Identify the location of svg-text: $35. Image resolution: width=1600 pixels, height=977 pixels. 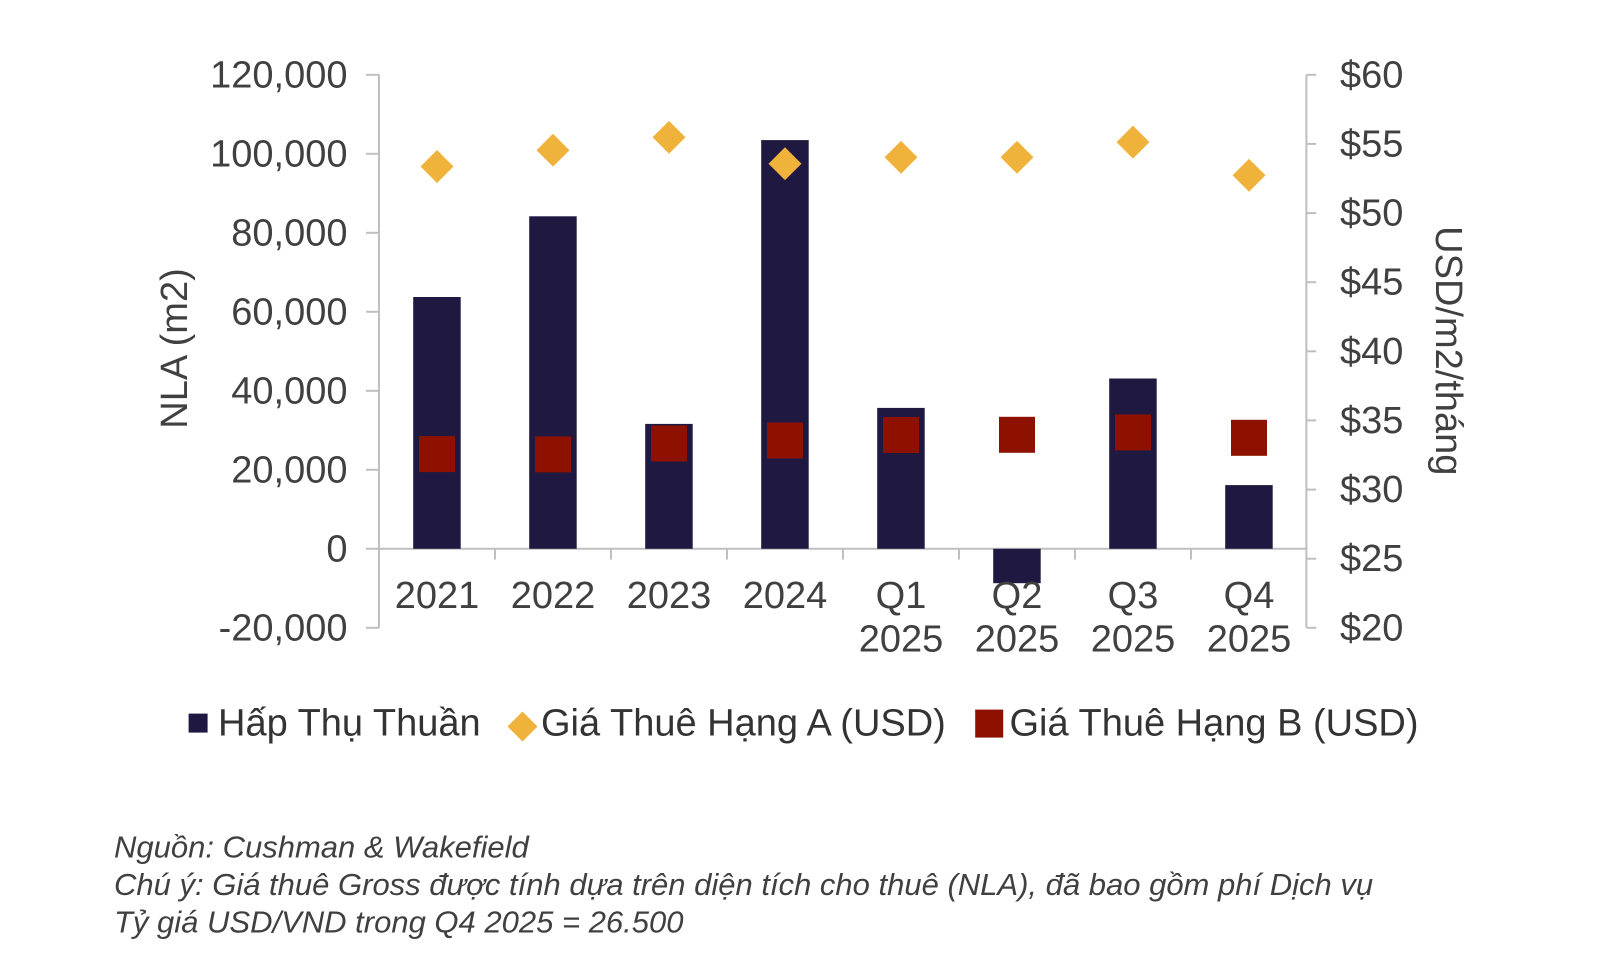
(1371, 421).